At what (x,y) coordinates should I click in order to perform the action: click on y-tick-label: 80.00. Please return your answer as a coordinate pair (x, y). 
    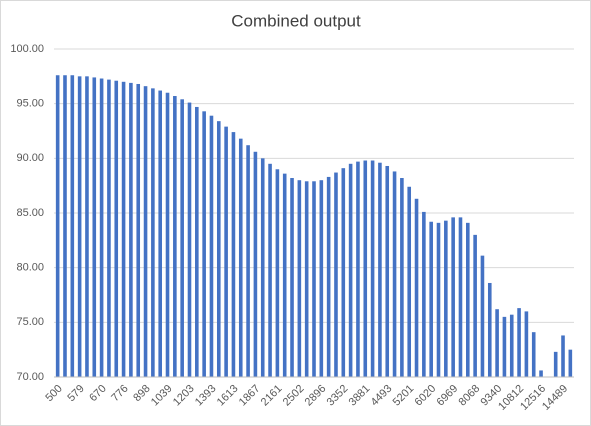
    Looking at the image, I should click on (30, 268).